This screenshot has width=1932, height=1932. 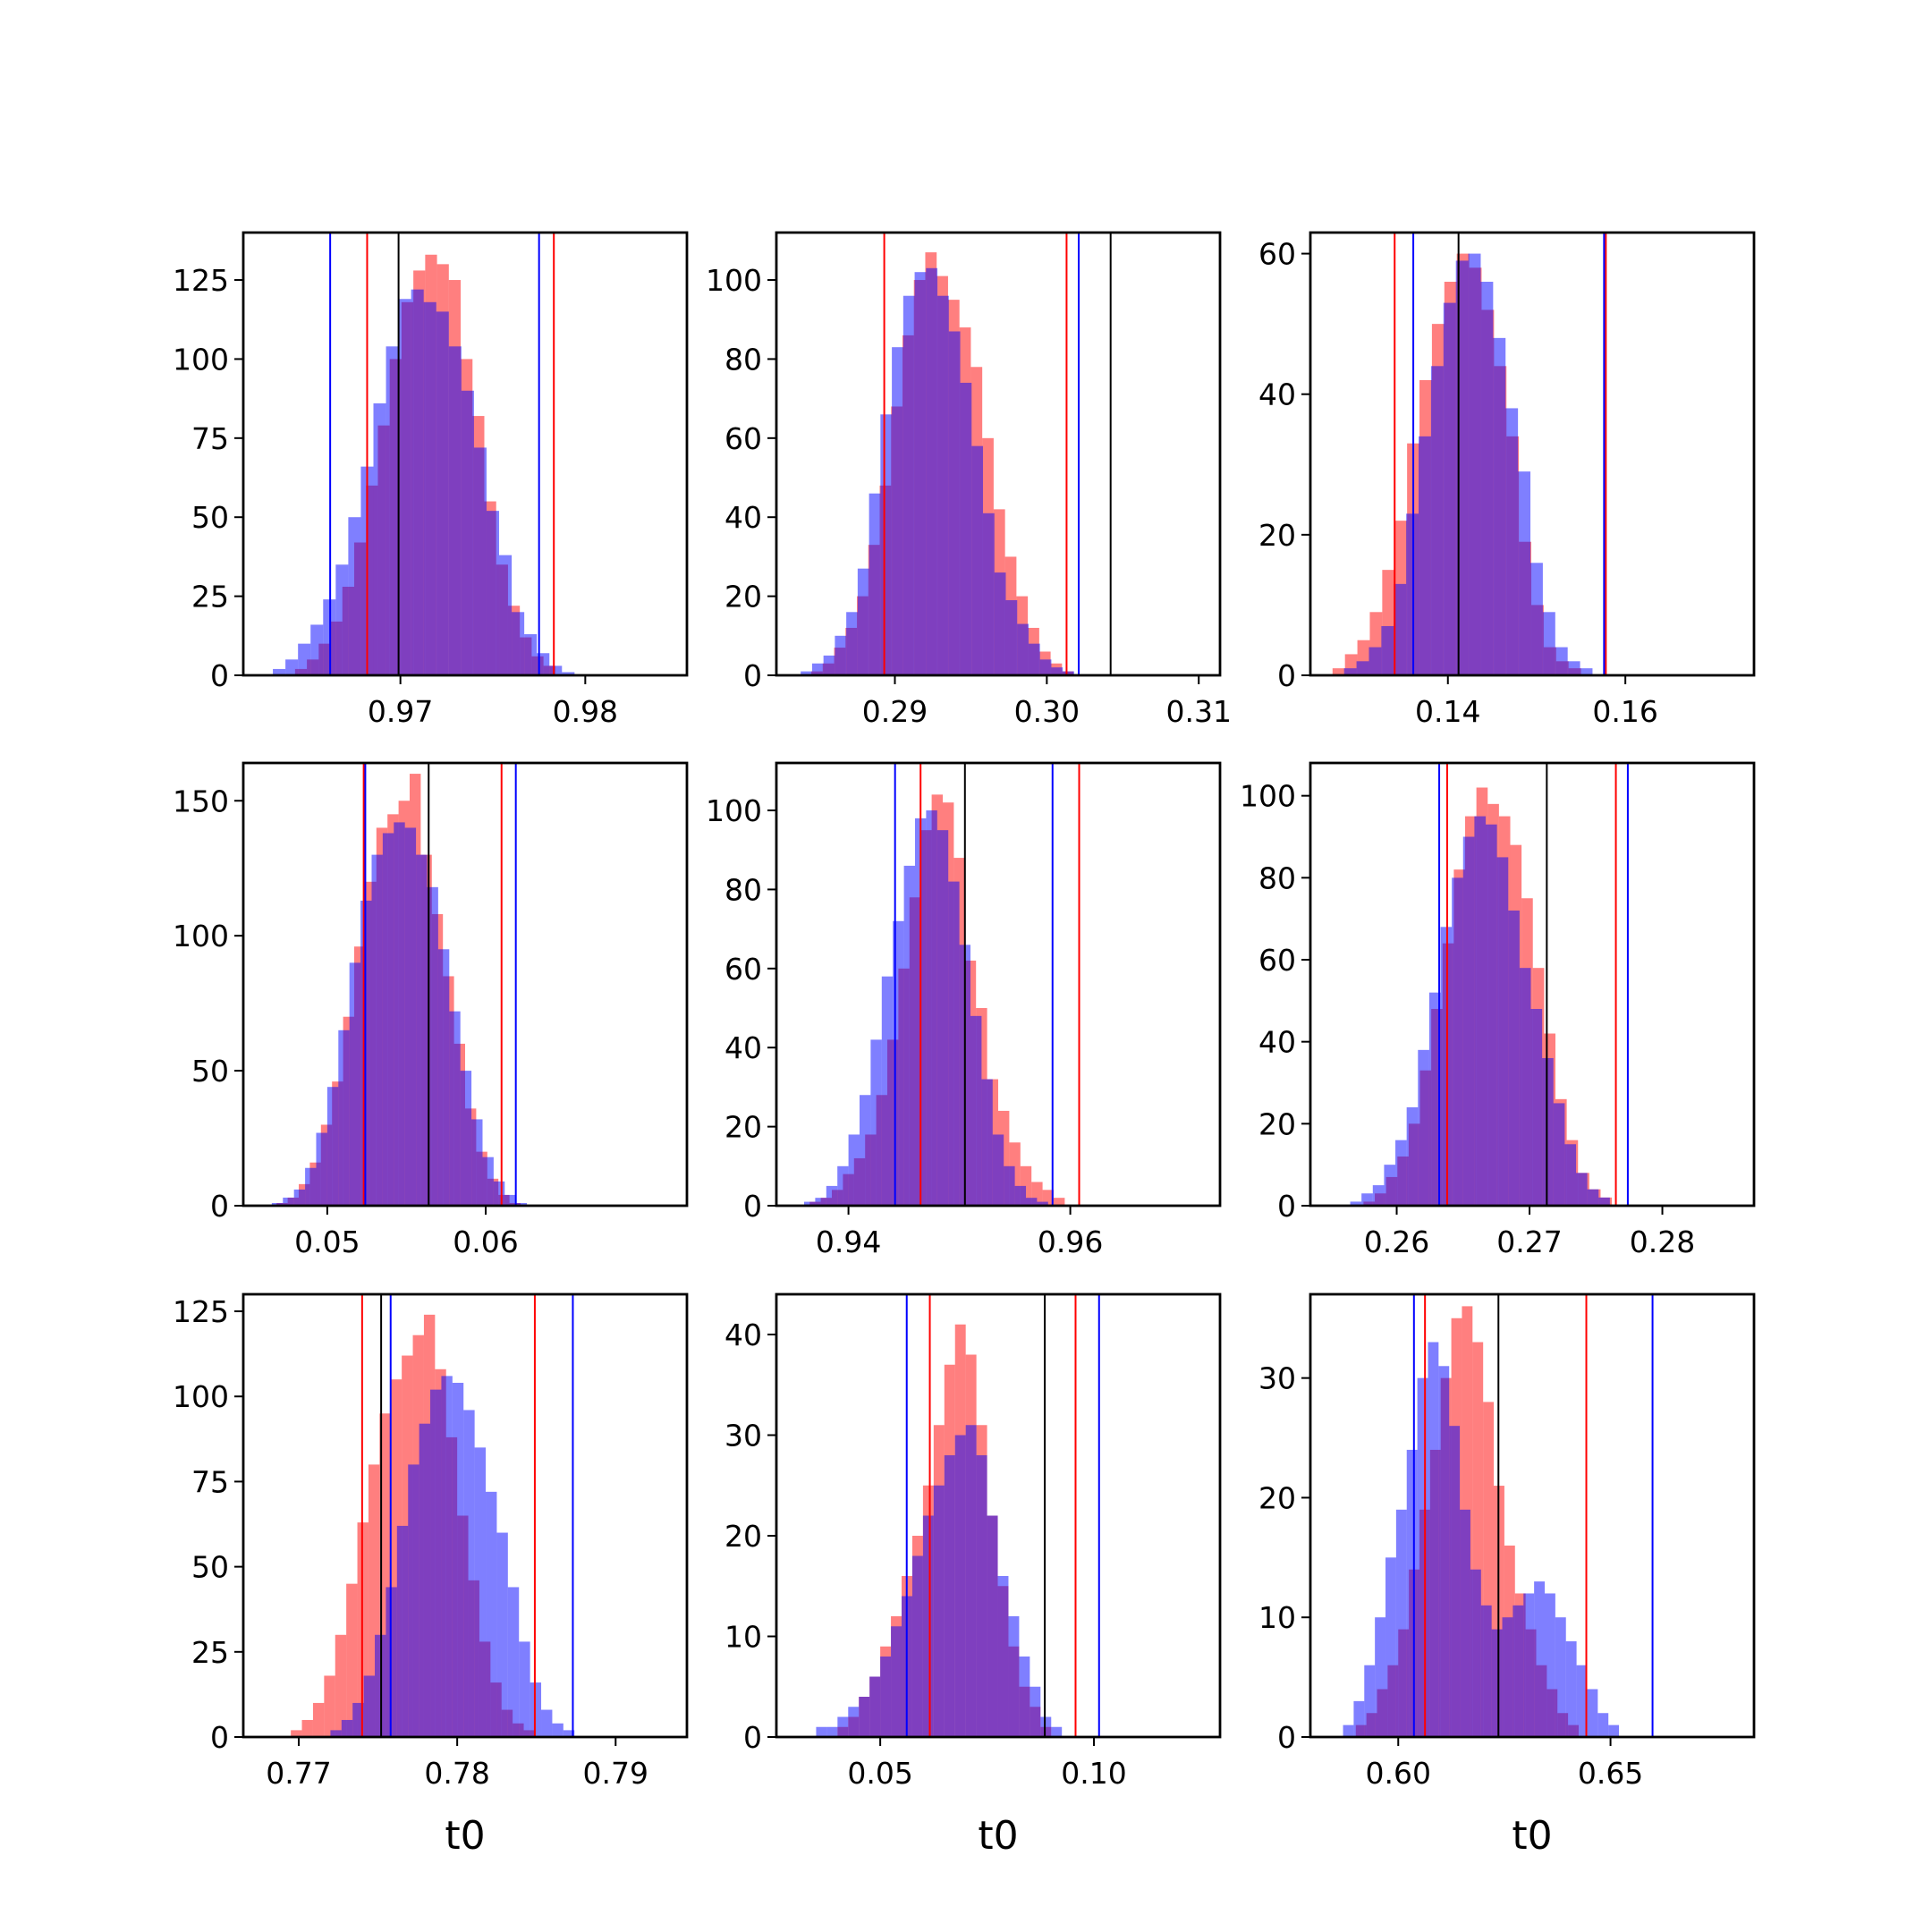 I want to click on x-axis-title: t0, so click(x=1532, y=1836).